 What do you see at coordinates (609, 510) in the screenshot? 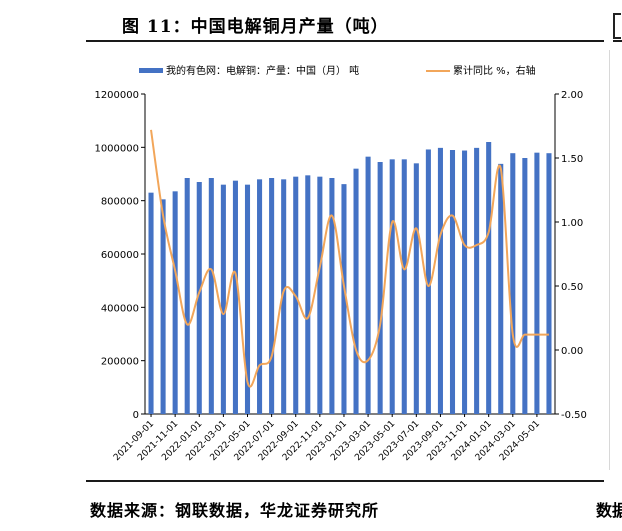
I see `adjacent-source-fragment: 数据` at bounding box center [609, 510].